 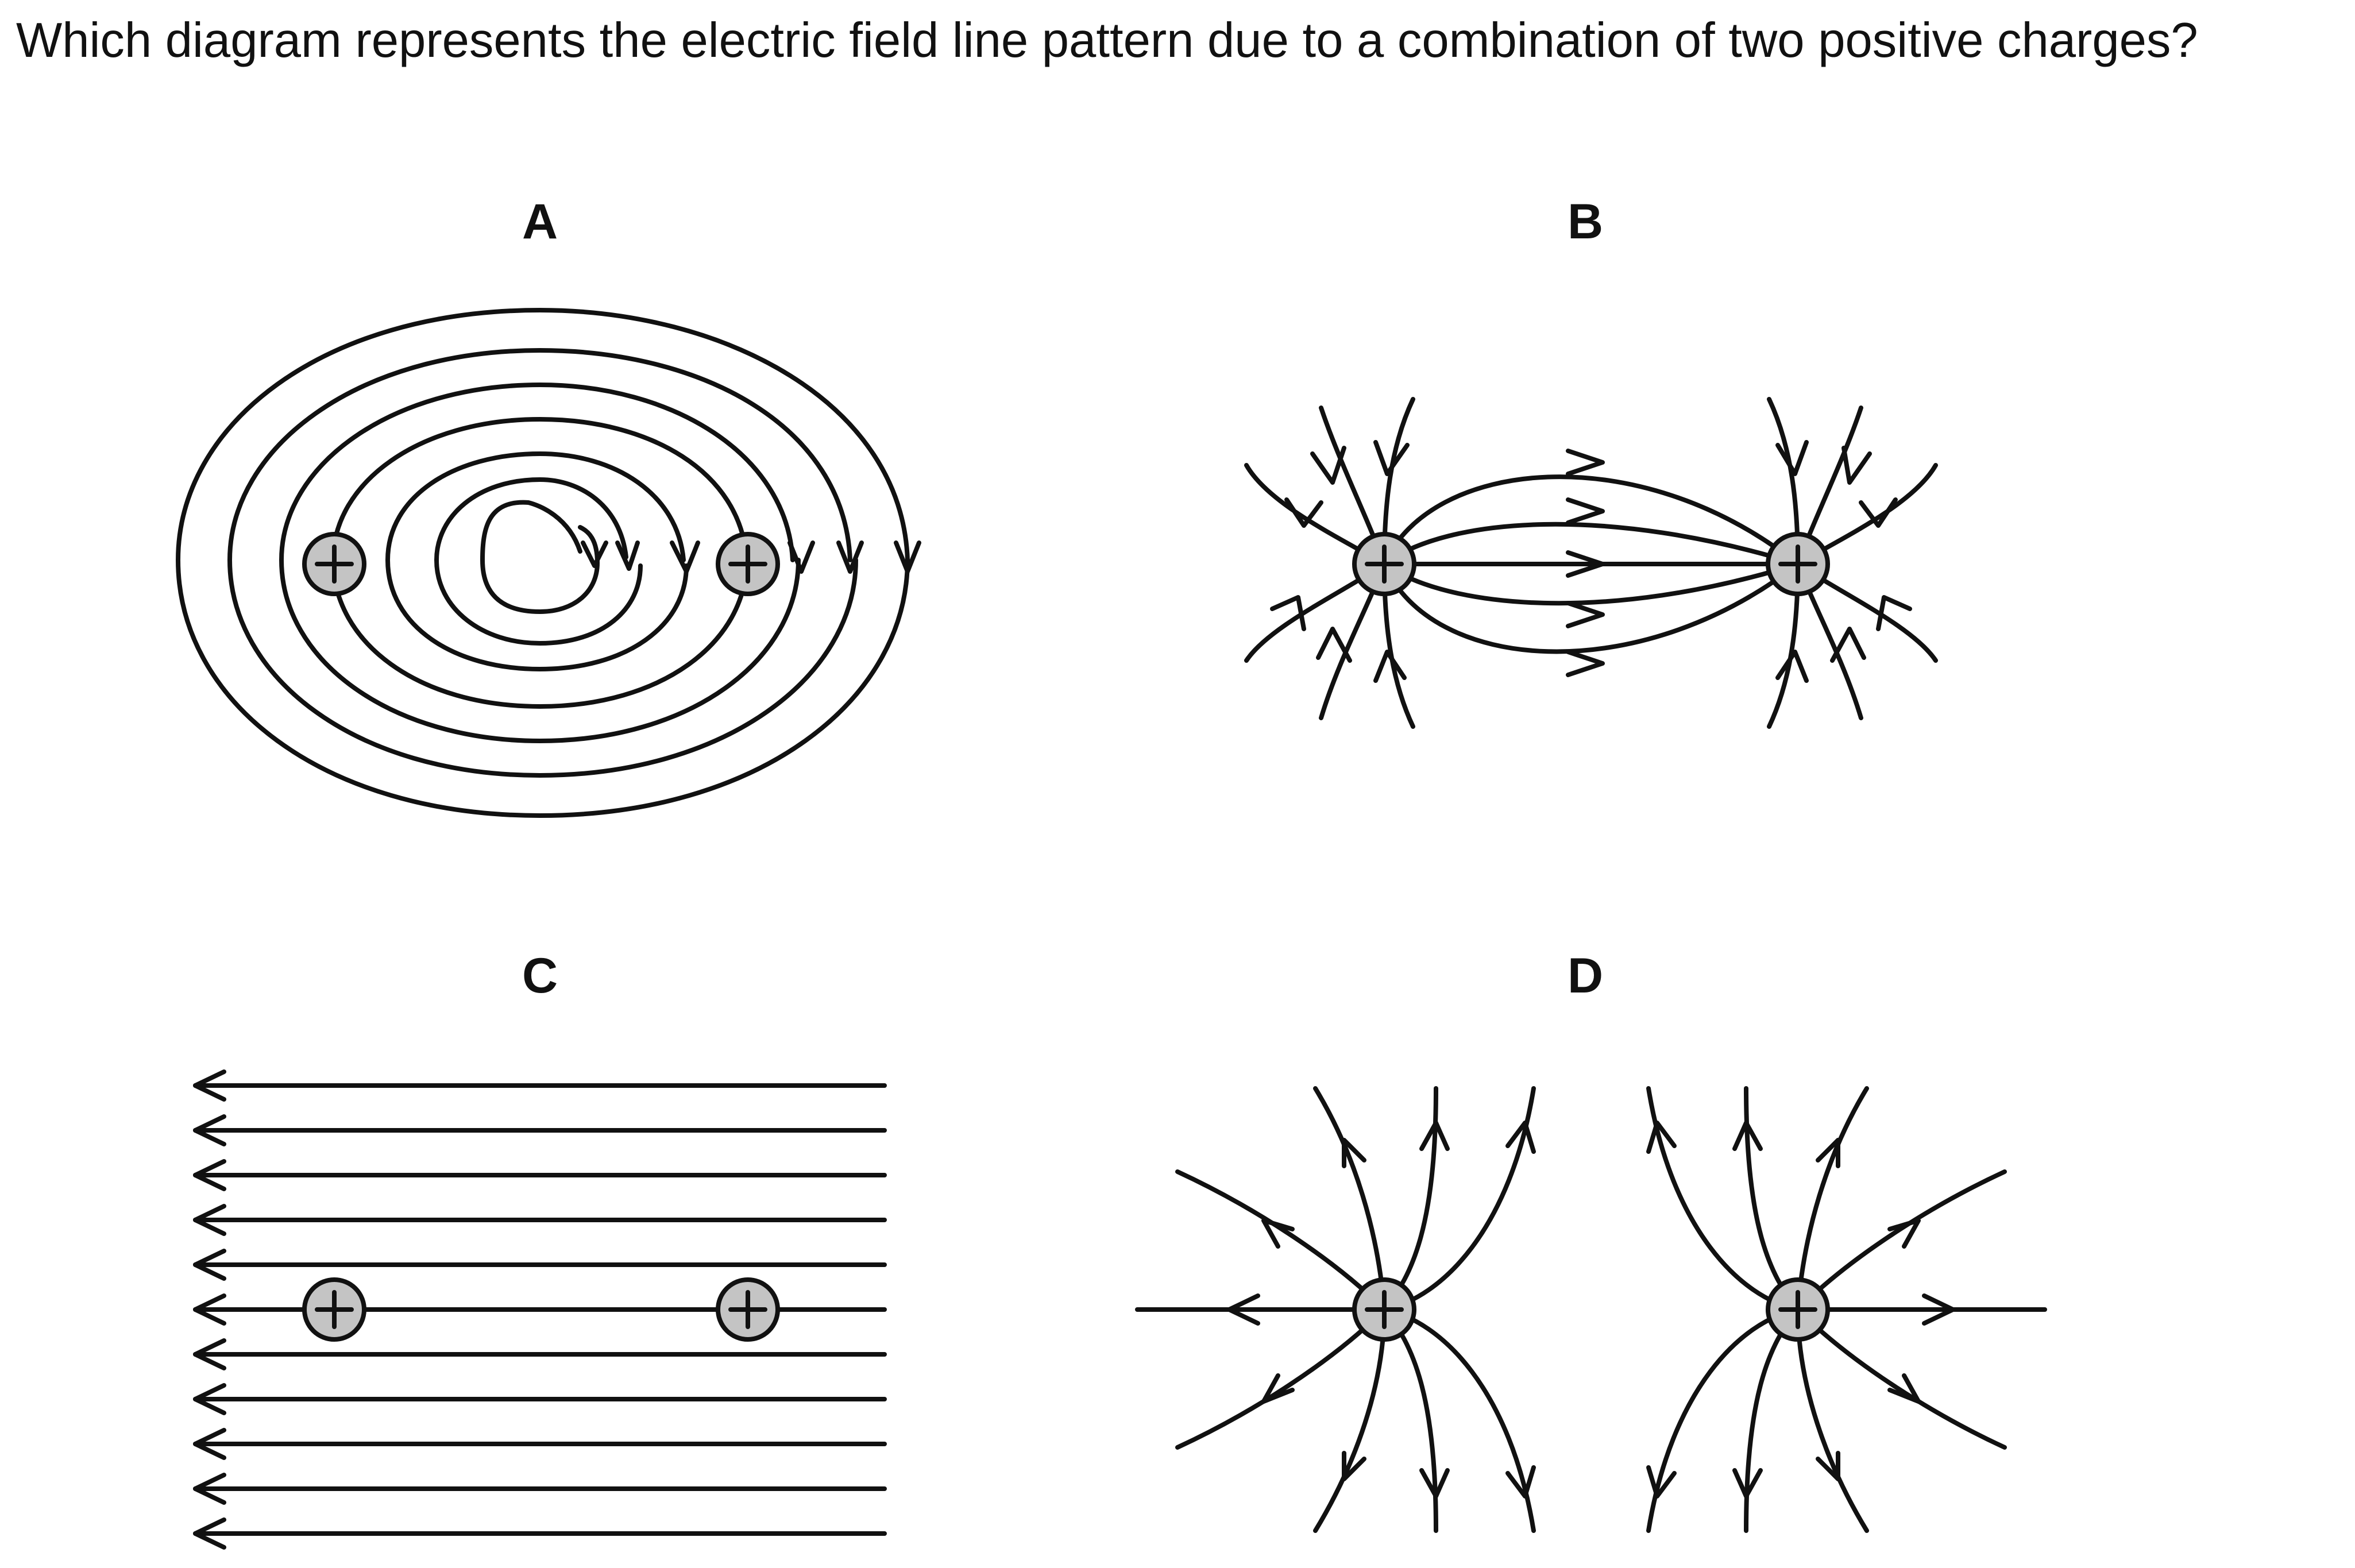 I want to click on diagram-a-arrows, so click(x=751, y=557).